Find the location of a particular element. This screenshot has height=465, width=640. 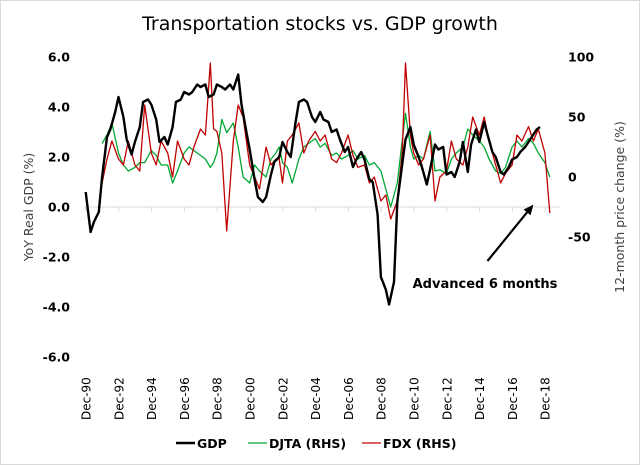

x-tick-label: Dec-96 is located at coordinates (185, 398).